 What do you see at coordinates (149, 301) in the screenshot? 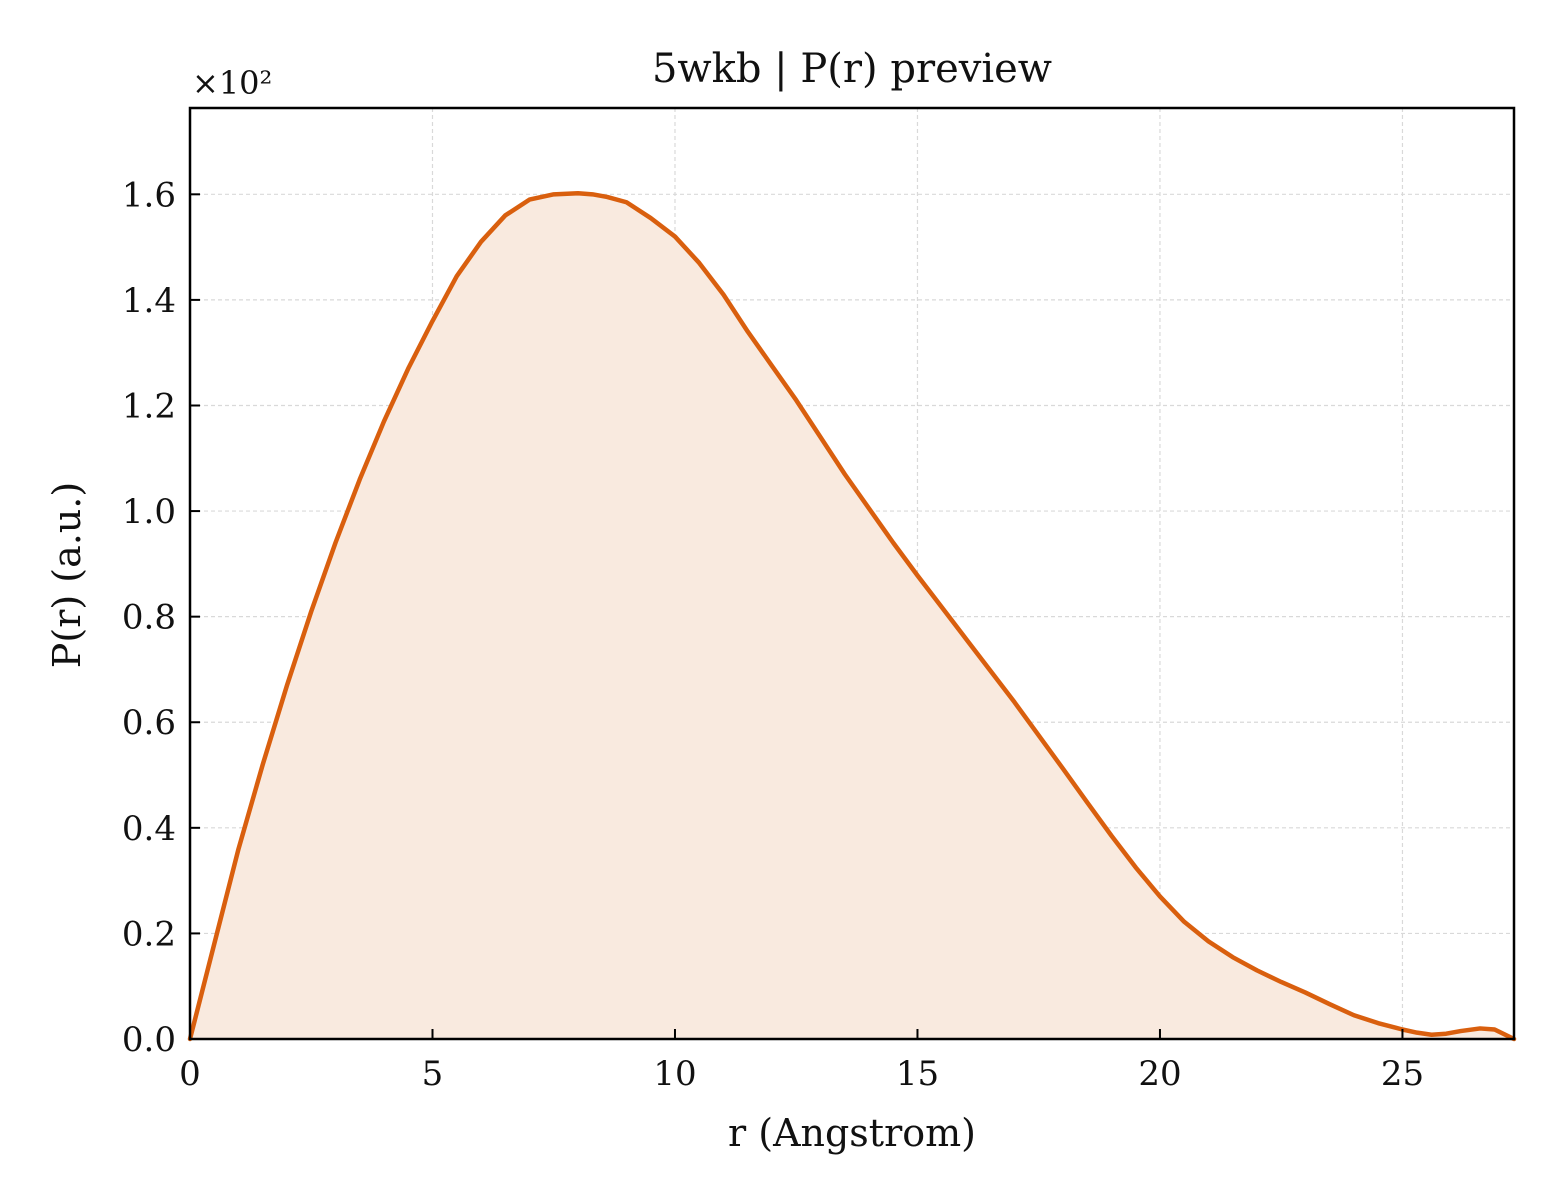
I see `y-tick-label: 1.4` at bounding box center [149, 301].